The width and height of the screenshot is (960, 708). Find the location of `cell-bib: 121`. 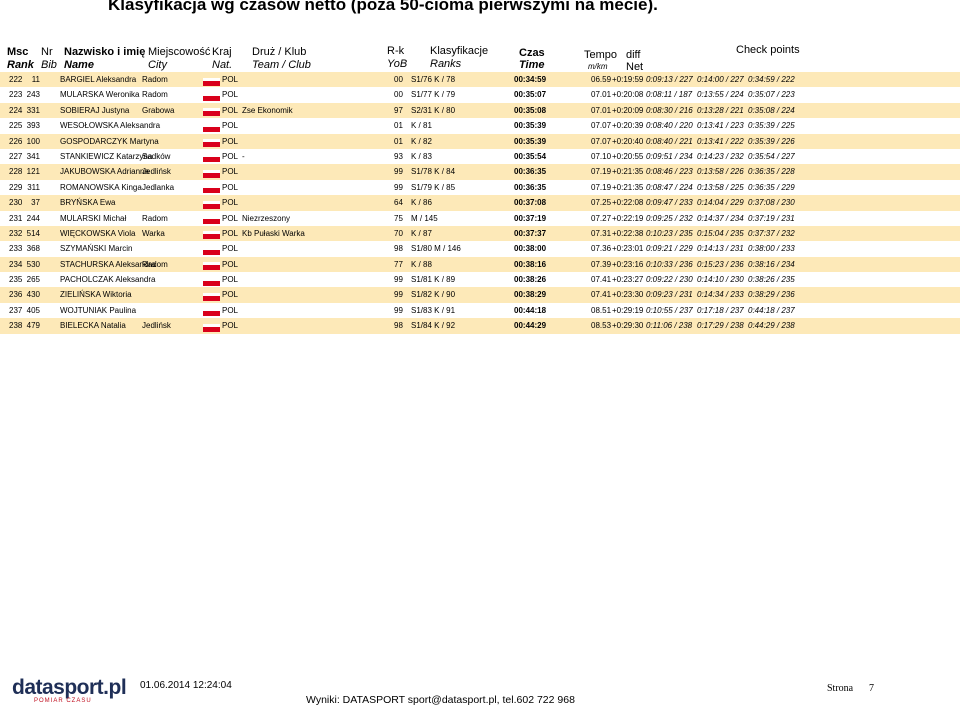

cell-bib: 121 is located at coordinates (33, 172).